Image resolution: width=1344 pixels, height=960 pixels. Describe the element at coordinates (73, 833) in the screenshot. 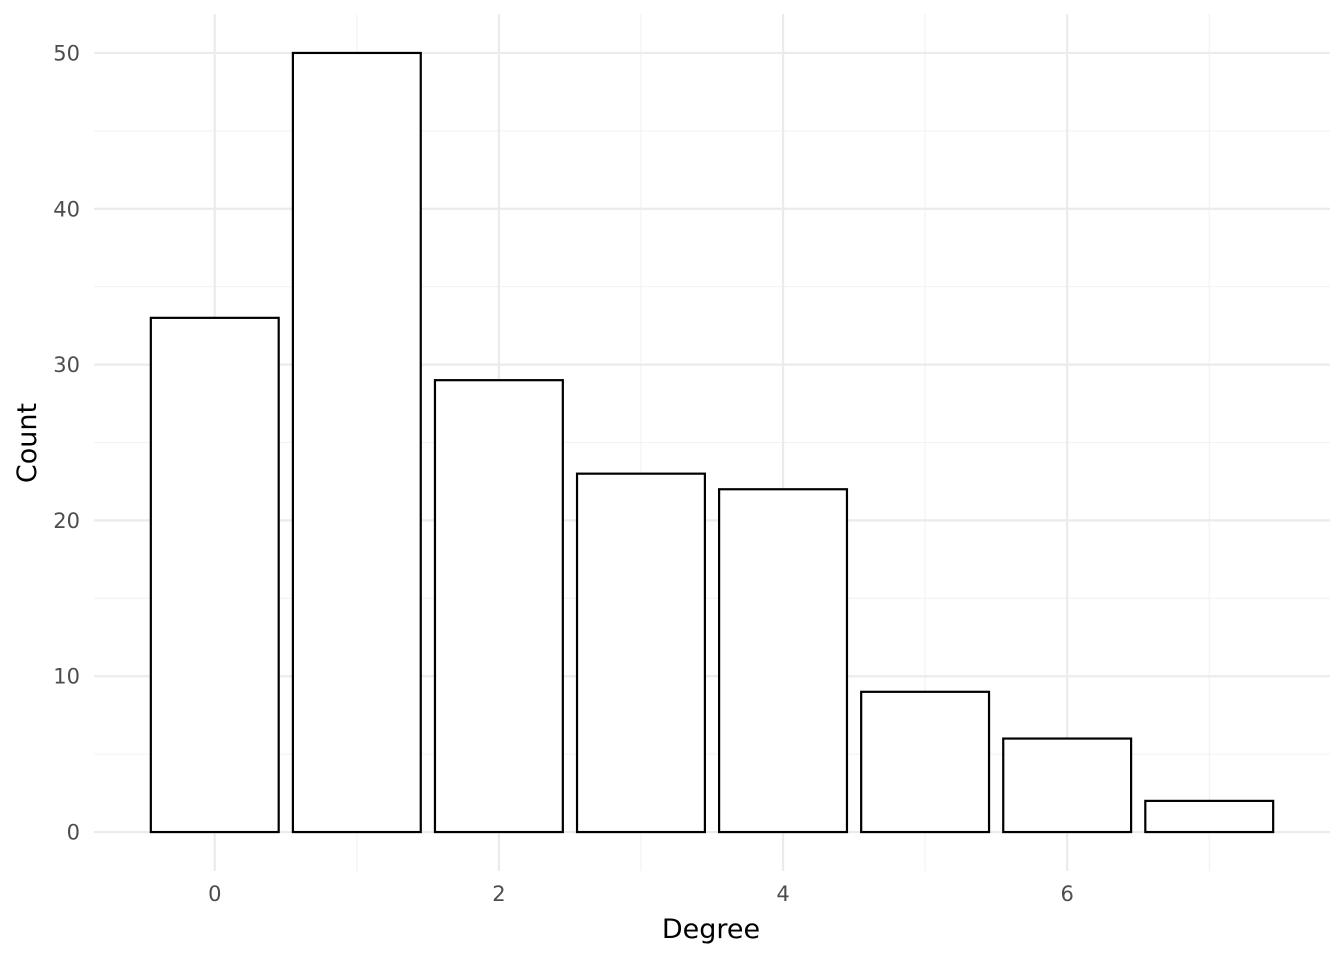

I see `y-tick-label: 0` at that location.